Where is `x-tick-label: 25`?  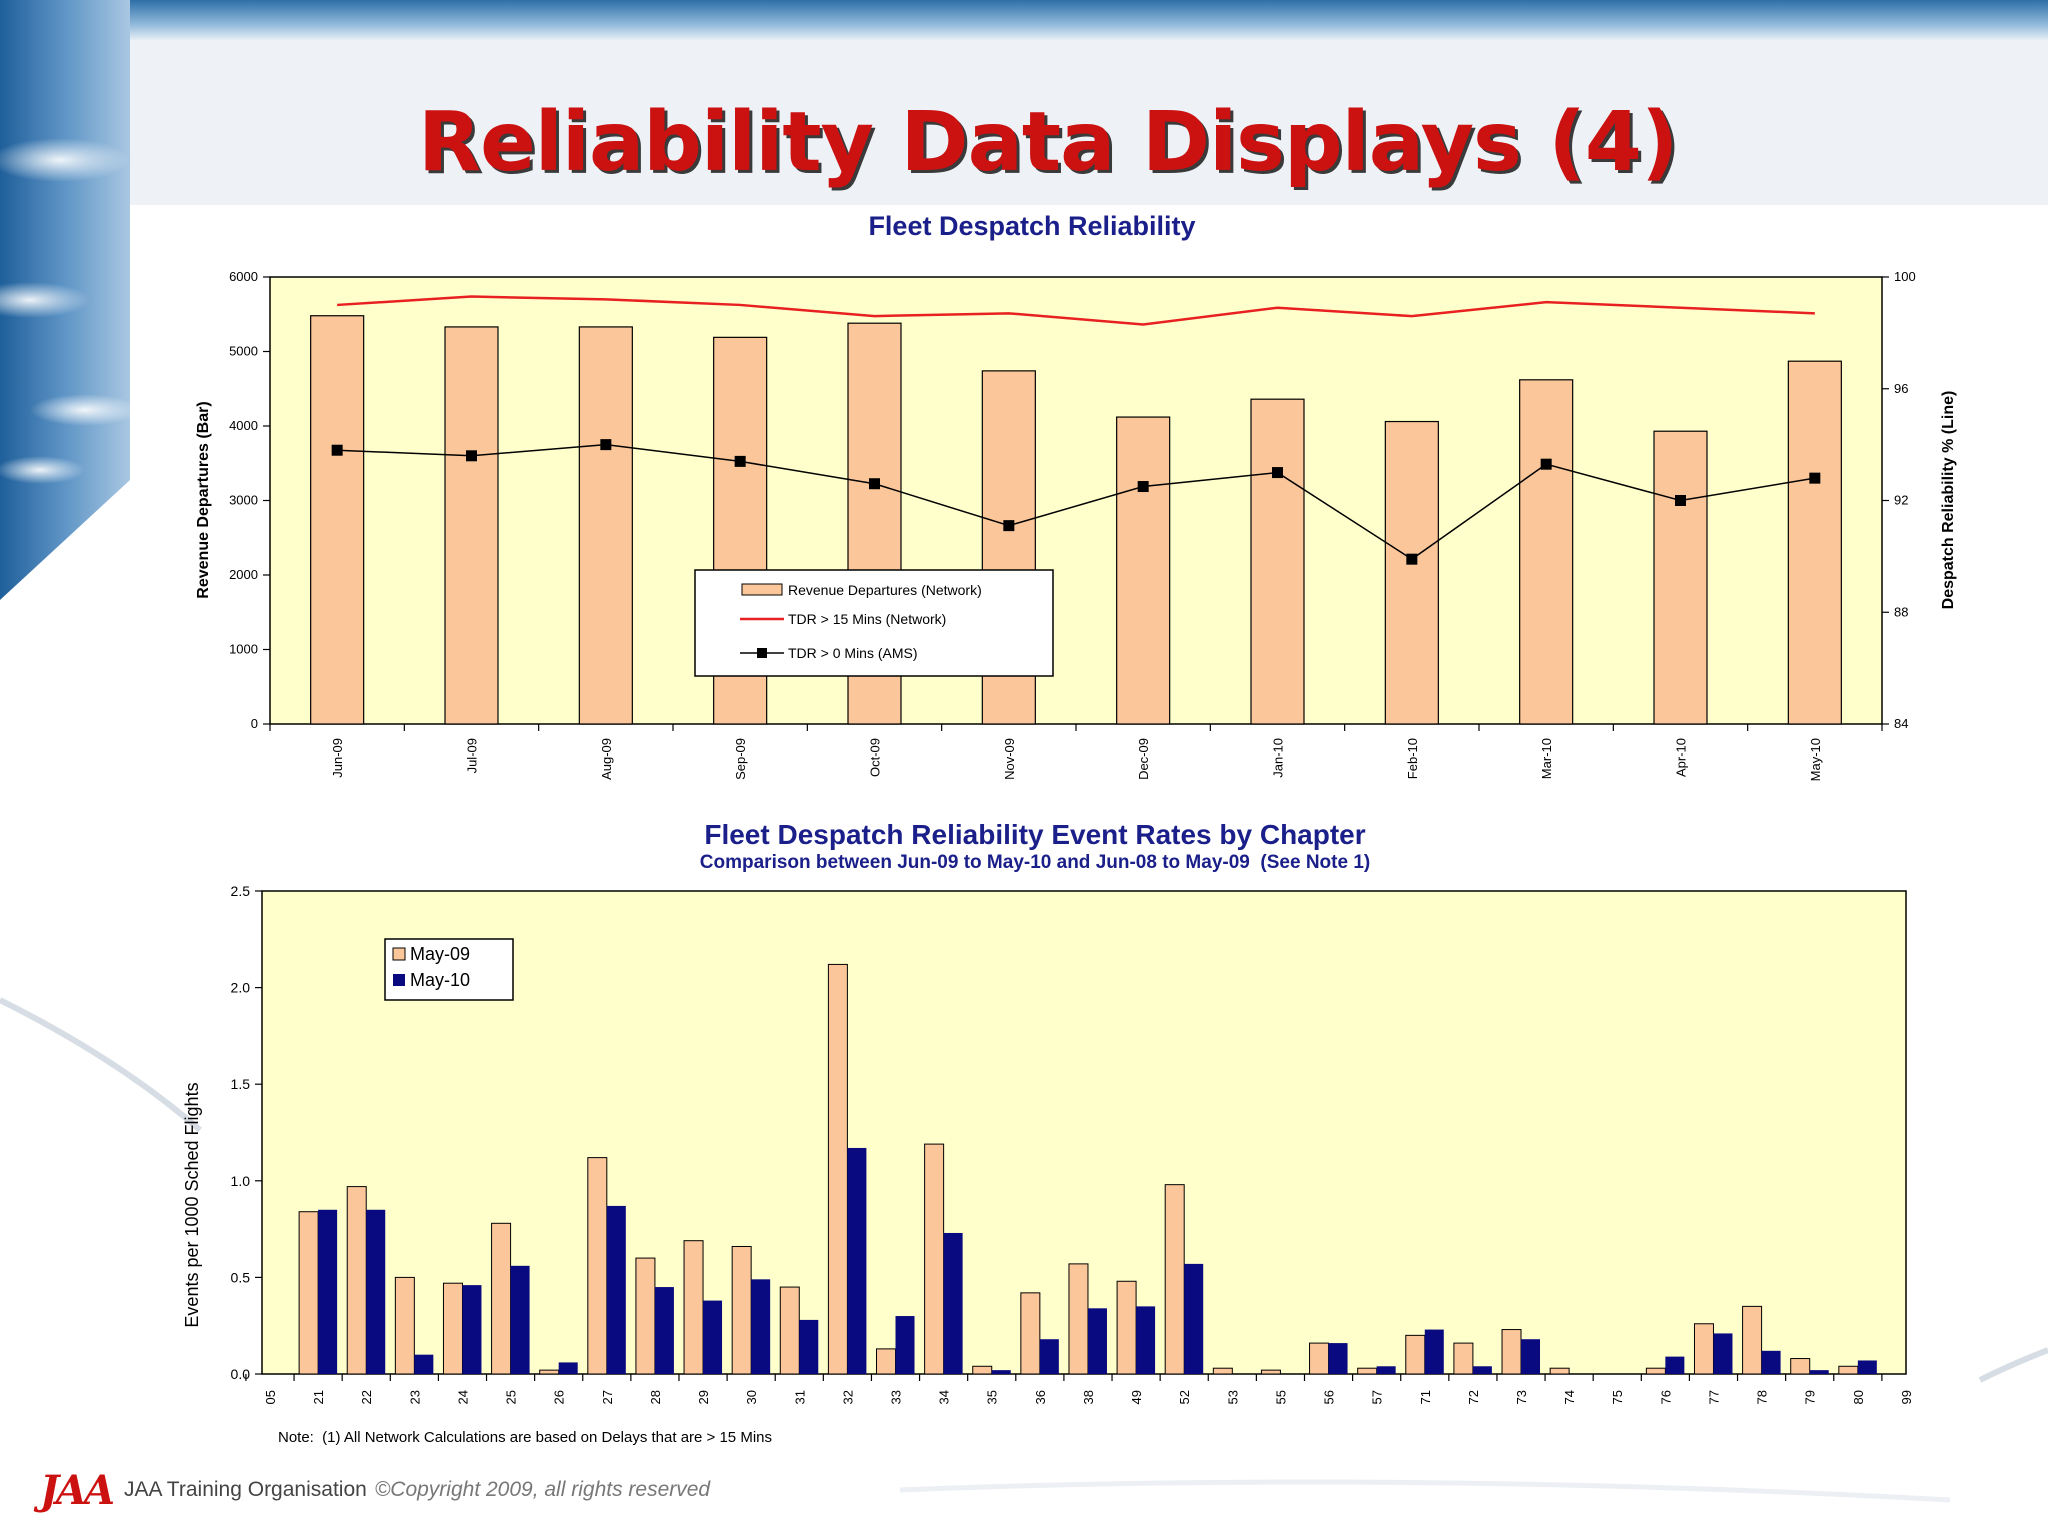 x-tick-label: 25 is located at coordinates (511, 1397).